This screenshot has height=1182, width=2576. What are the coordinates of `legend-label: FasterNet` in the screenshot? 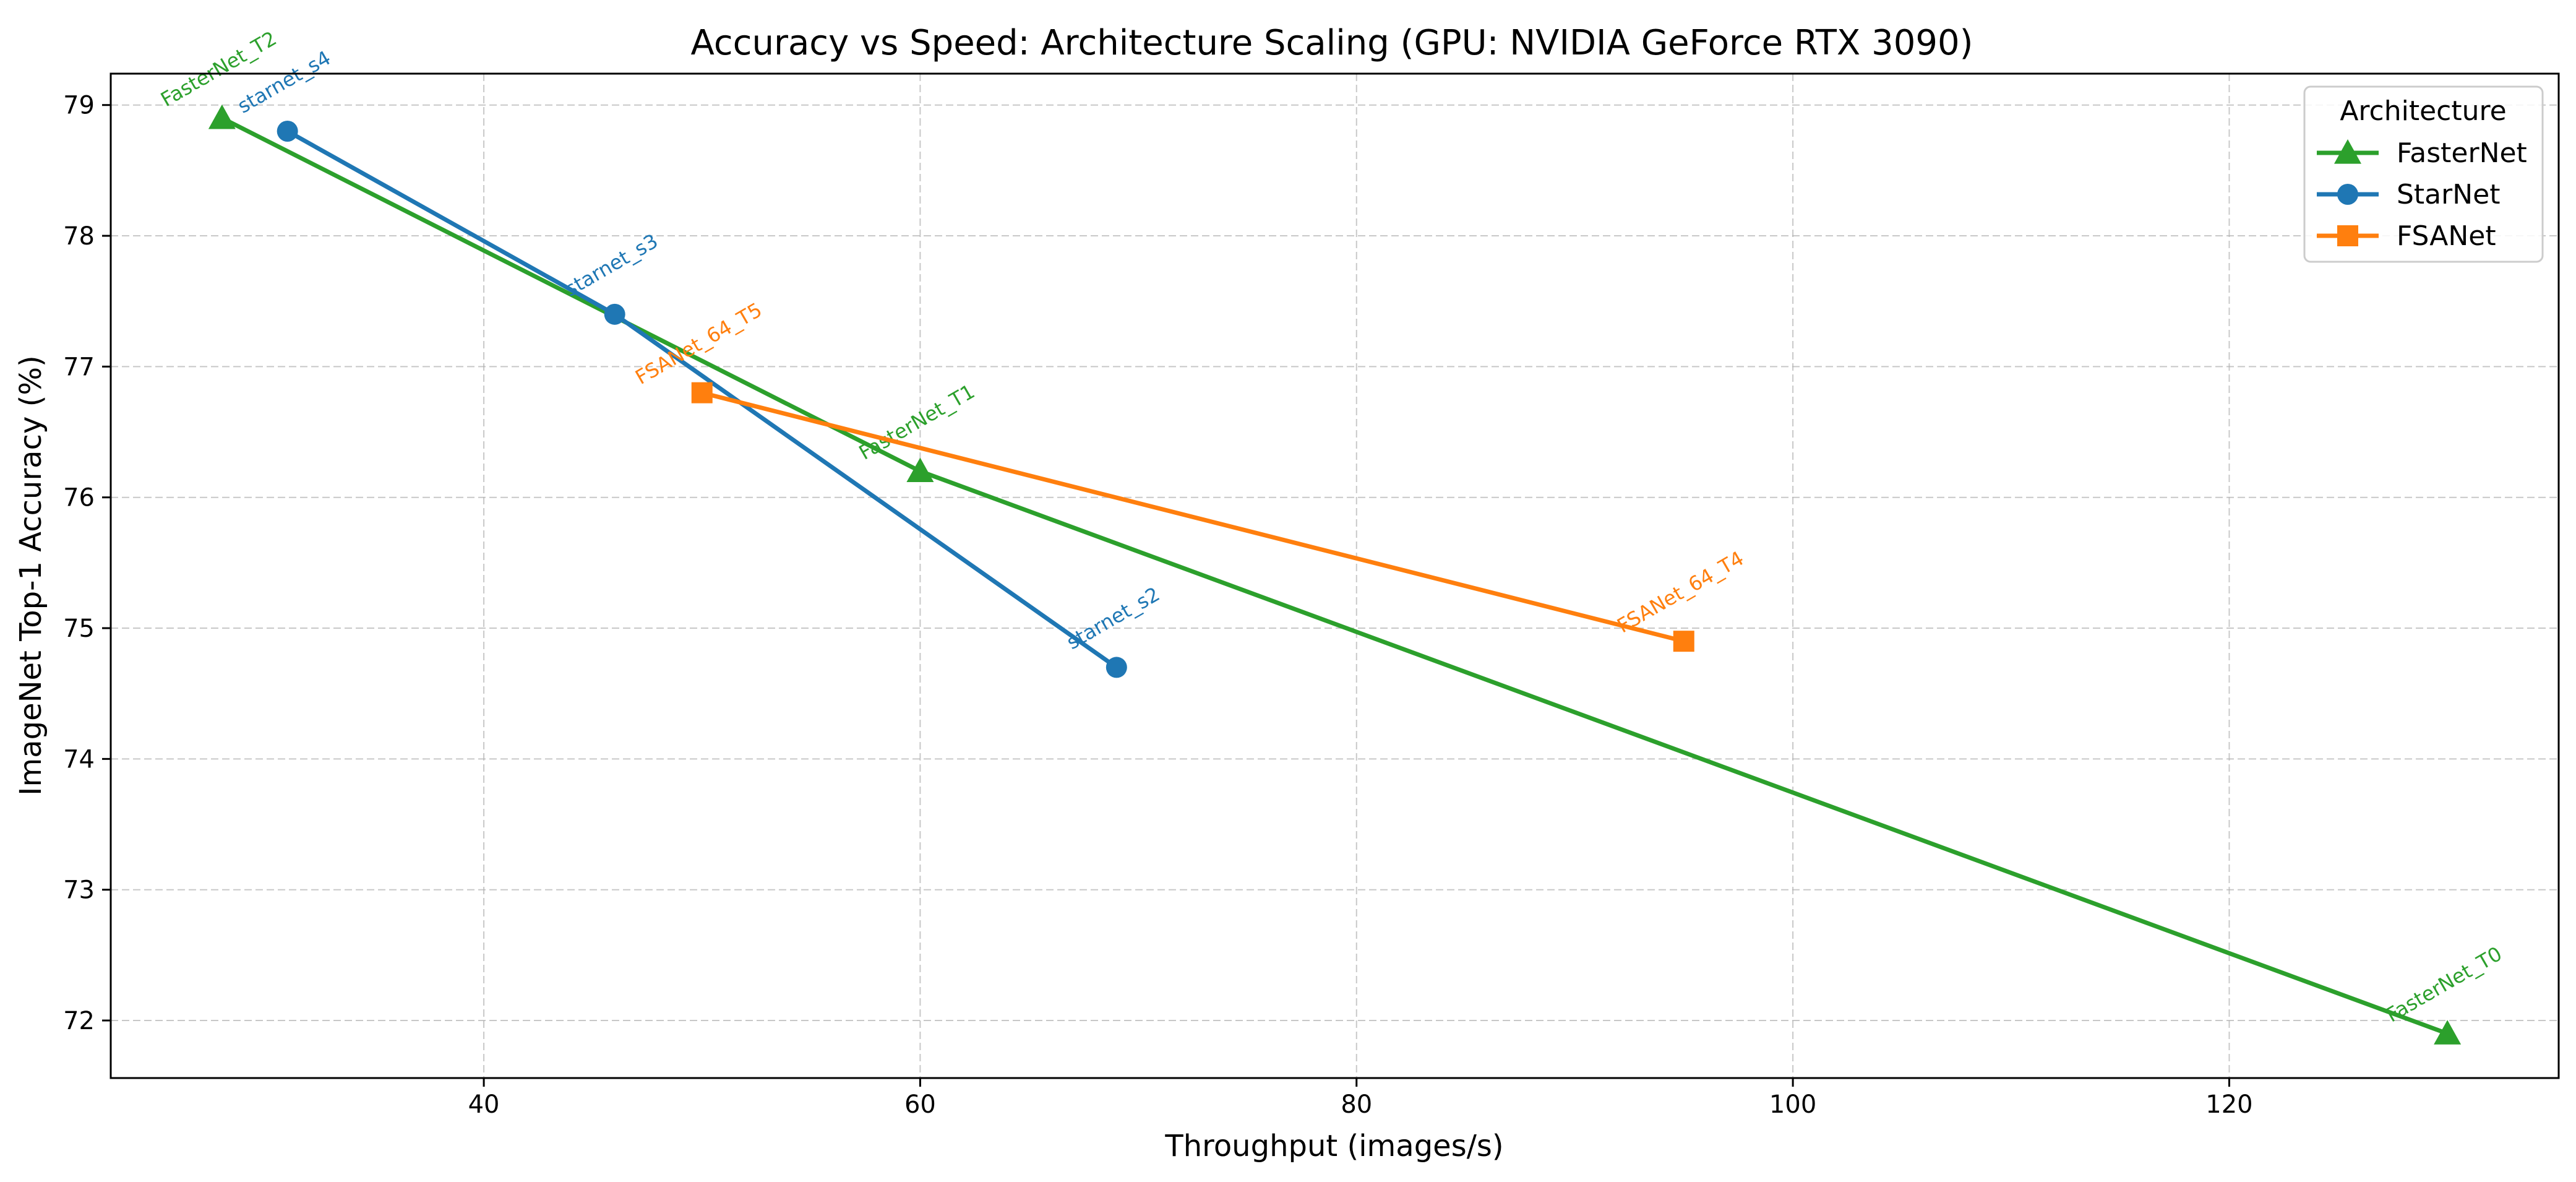 It's located at (2462, 153).